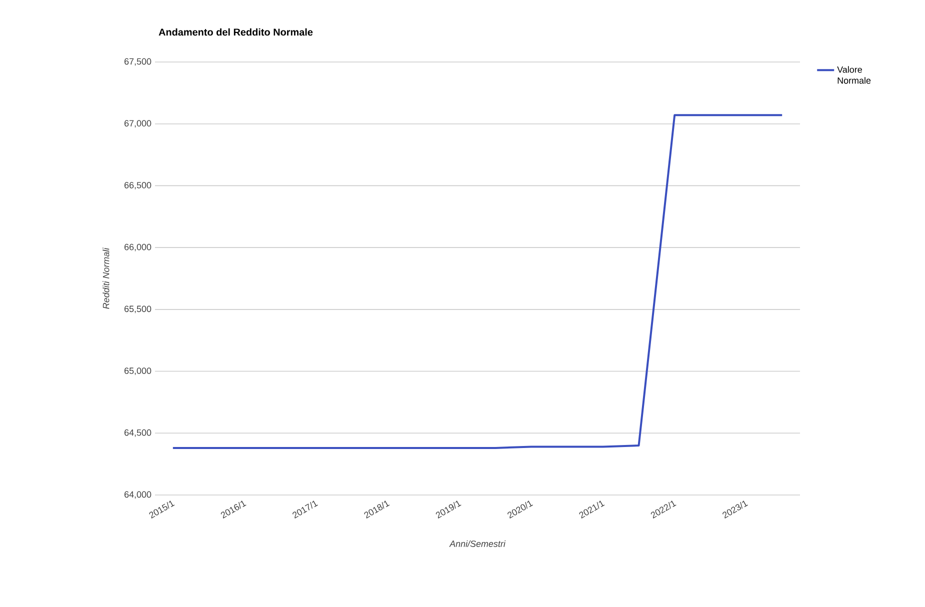 The width and height of the screenshot is (925, 607). I want to click on y-axis-title: Redditi Normali, so click(106, 278).